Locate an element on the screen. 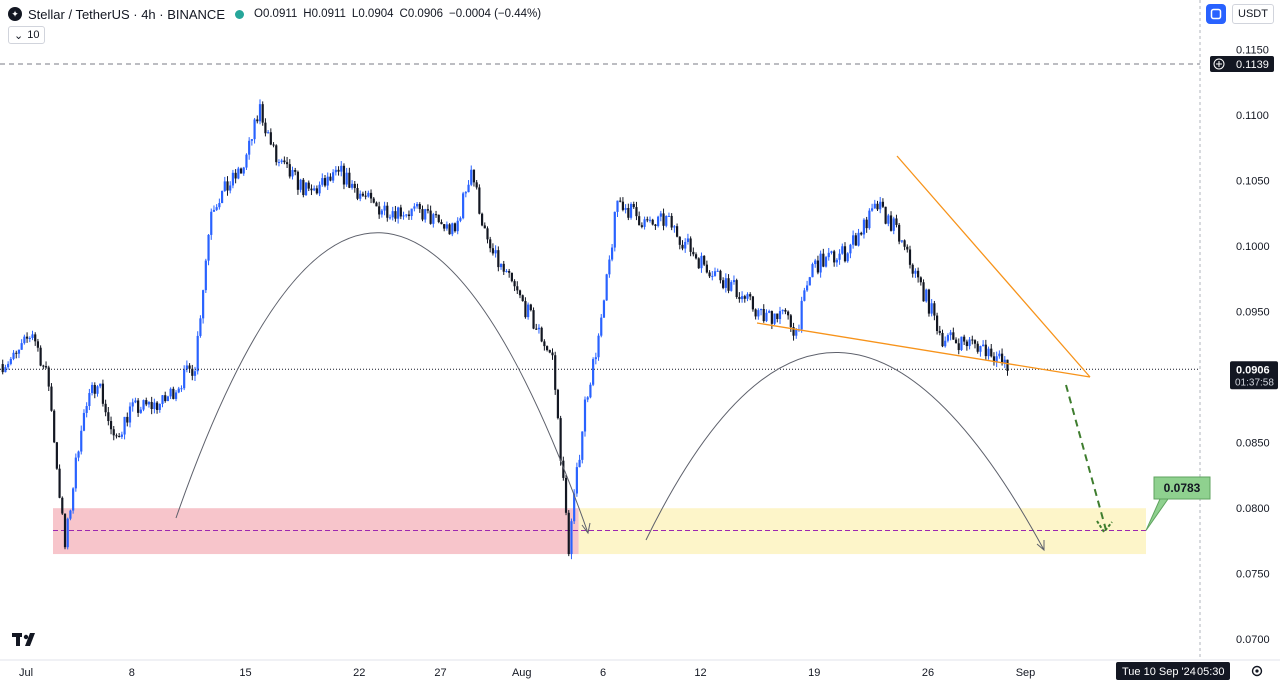  gear-icon is located at coordinates (1257, 671).